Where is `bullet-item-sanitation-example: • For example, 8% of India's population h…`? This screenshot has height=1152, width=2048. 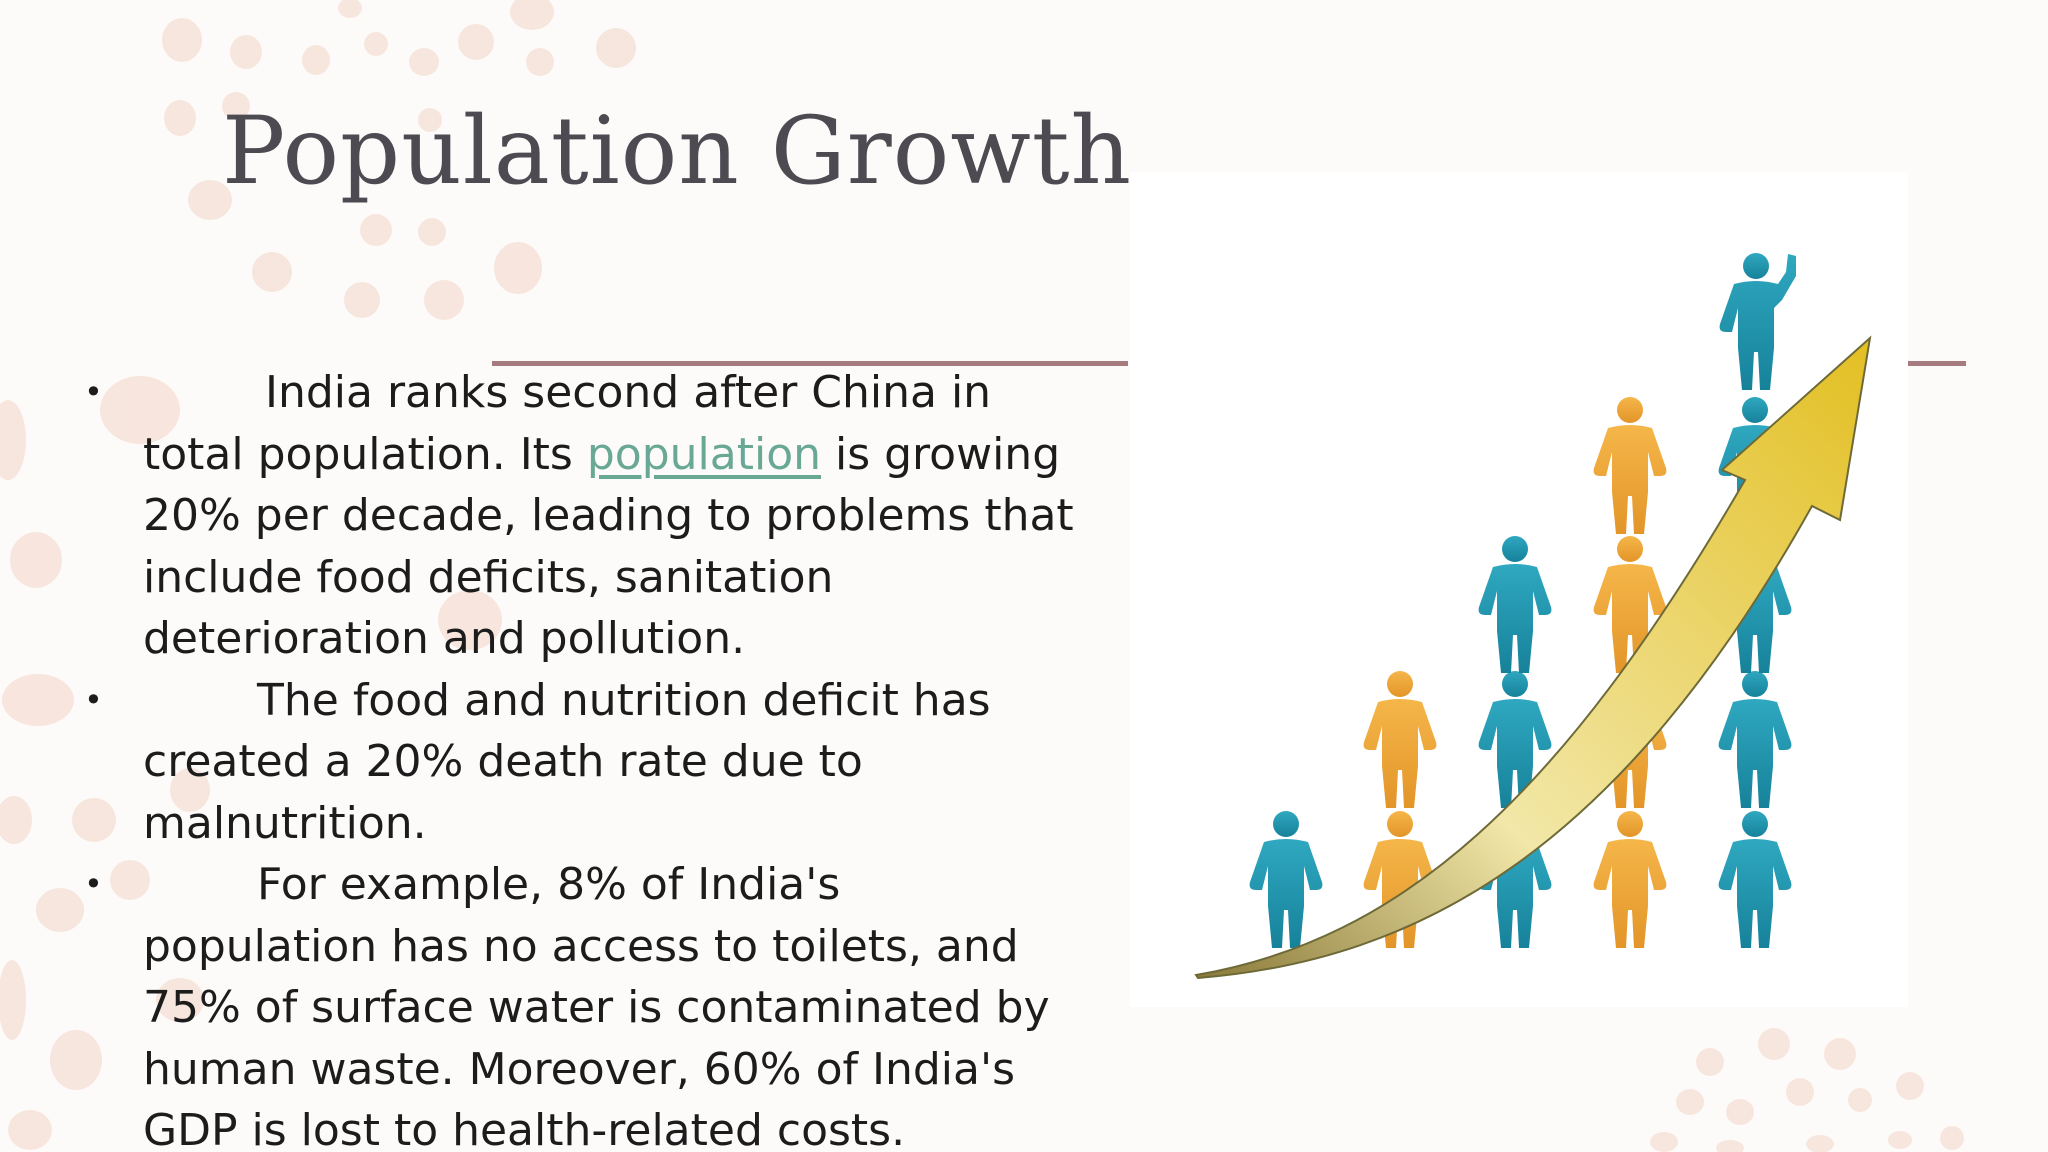
bullet-item-sanitation-example: • For example, 8% of India's population h… is located at coordinates (584, 1003).